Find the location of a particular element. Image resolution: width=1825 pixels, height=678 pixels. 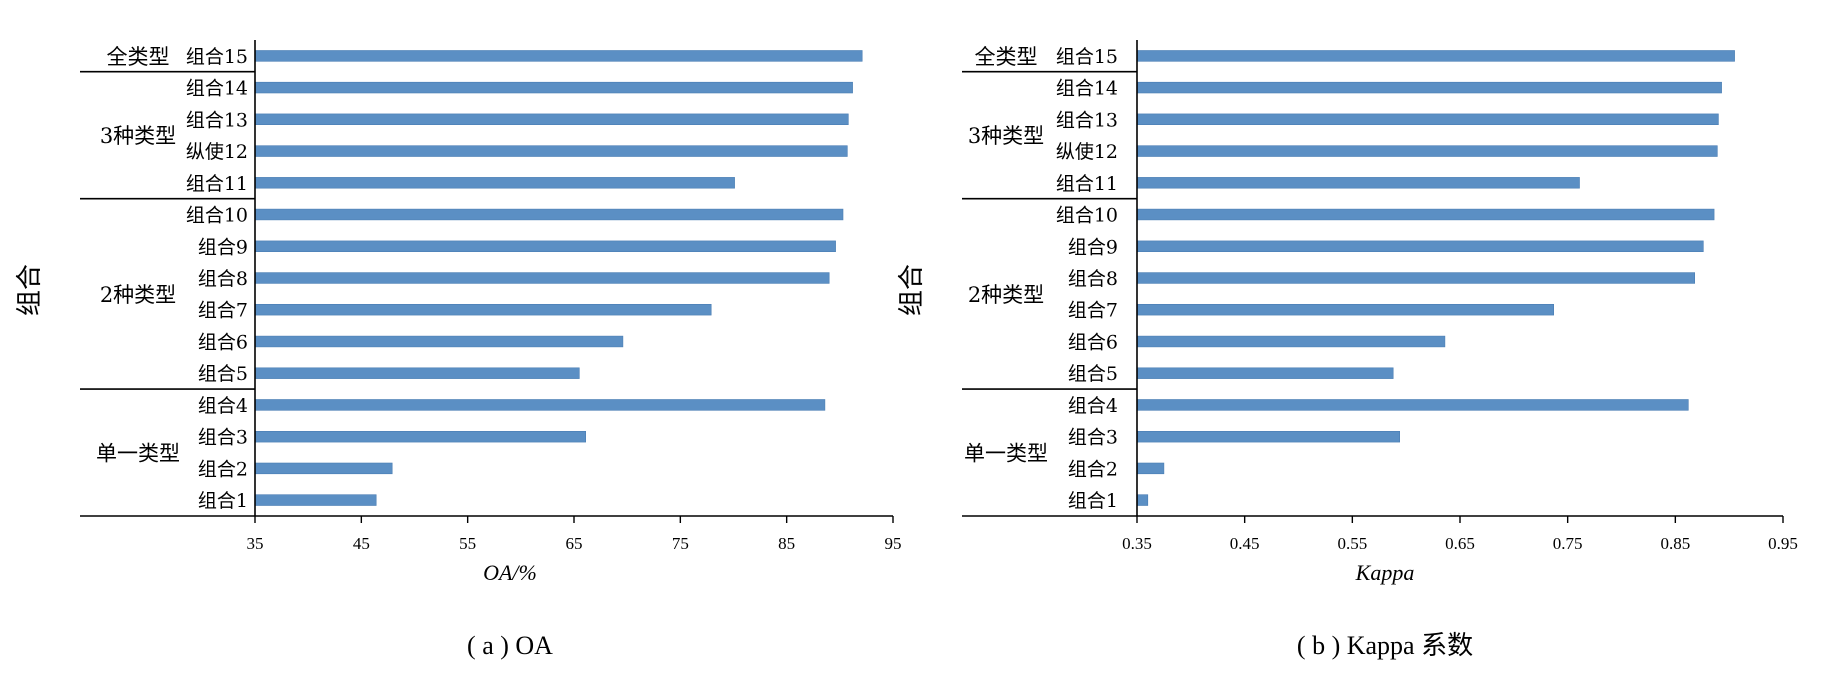

x-tick-label: 35 is located at coordinates (255, 543).